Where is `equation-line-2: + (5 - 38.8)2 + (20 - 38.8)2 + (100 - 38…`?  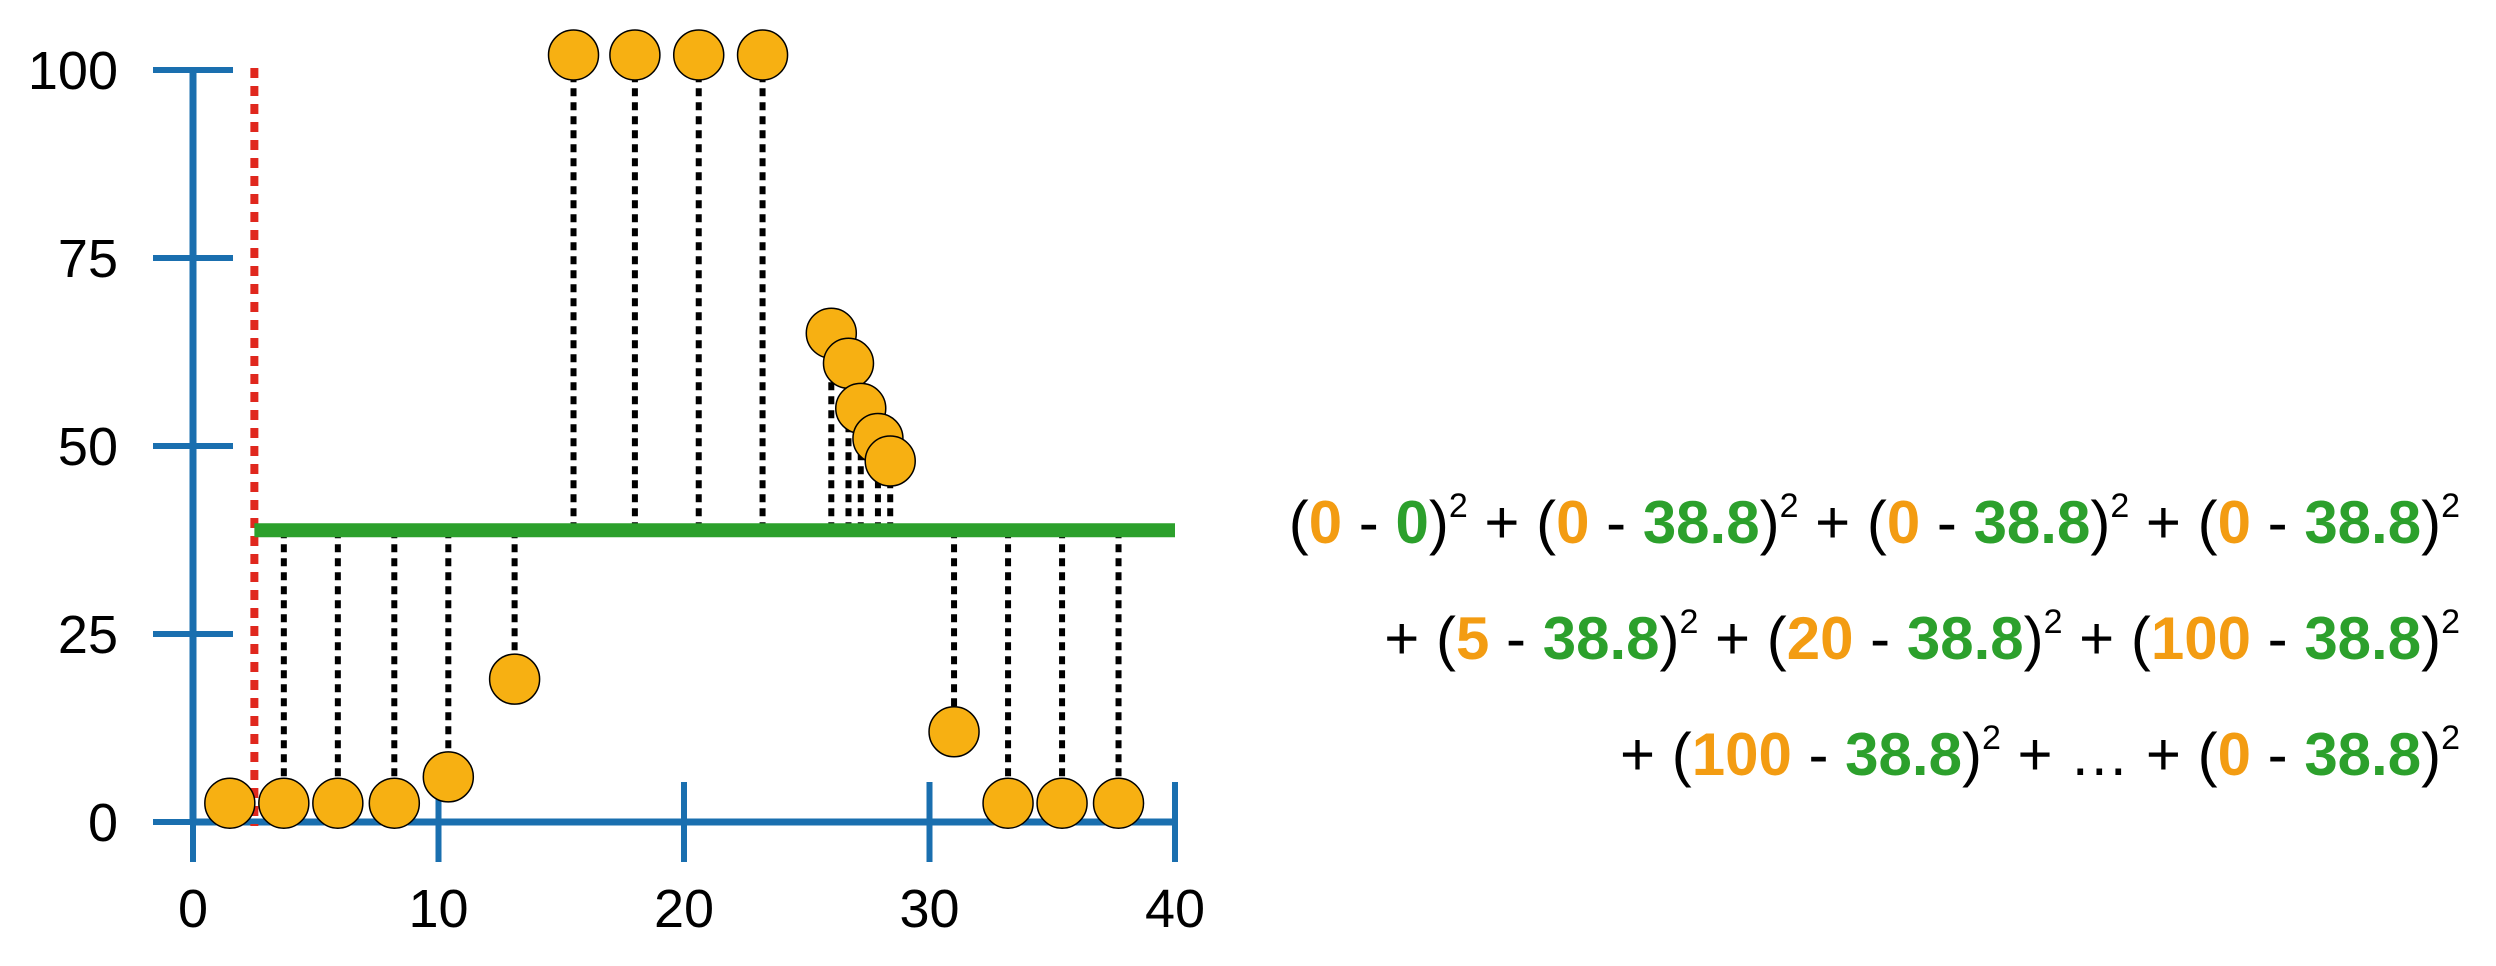
equation-line-2: + (5 - 38.8)2 + (20 - 38.8)2 + (100 - 38… is located at coordinates (1922, 637).